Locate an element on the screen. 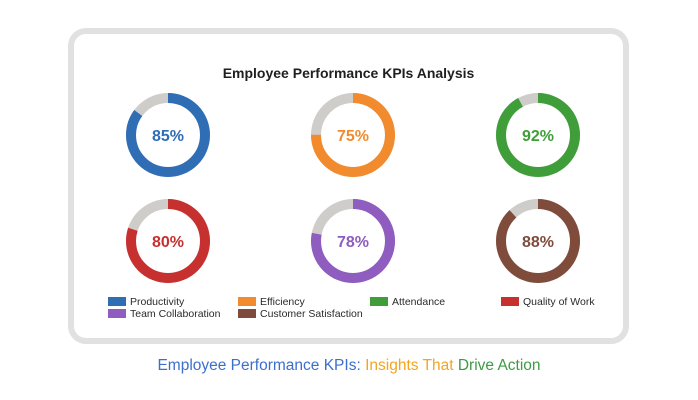  legend-item-customer-satisfaction: Customer Satisfaction is located at coordinates (300, 314).